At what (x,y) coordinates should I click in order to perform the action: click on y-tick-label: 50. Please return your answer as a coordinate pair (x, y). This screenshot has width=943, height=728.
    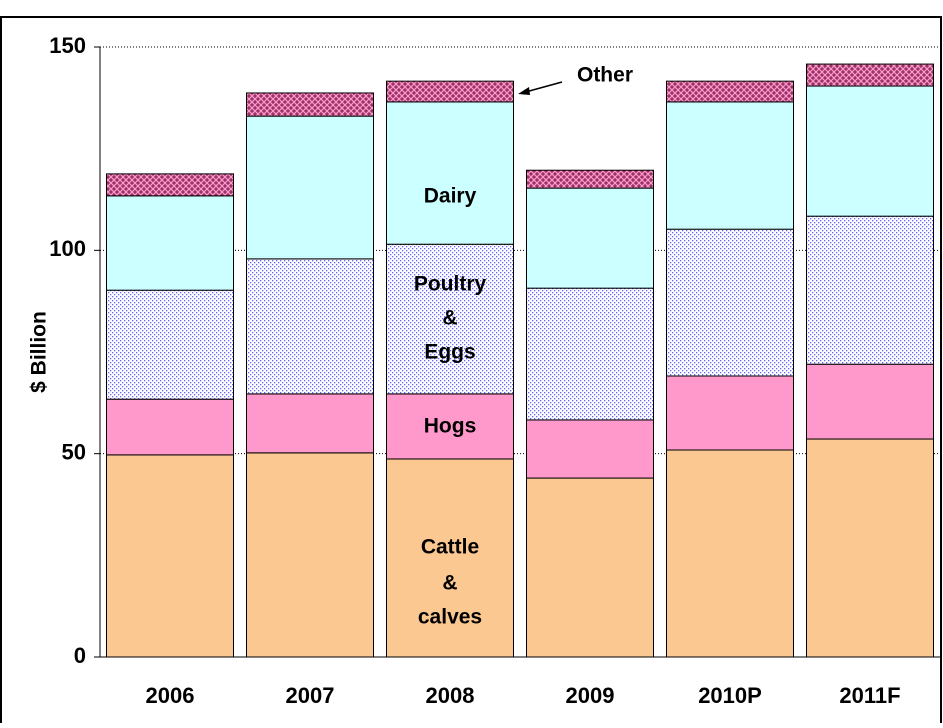
    Looking at the image, I should click on (74, 451).